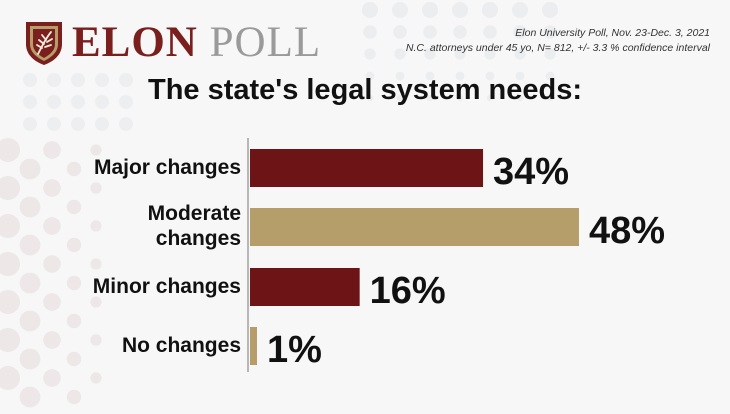  What do you see at coordinates (194, 226) in the screenshot?
I see `category-label: Moderate changes` at bounding box center [194, 226].